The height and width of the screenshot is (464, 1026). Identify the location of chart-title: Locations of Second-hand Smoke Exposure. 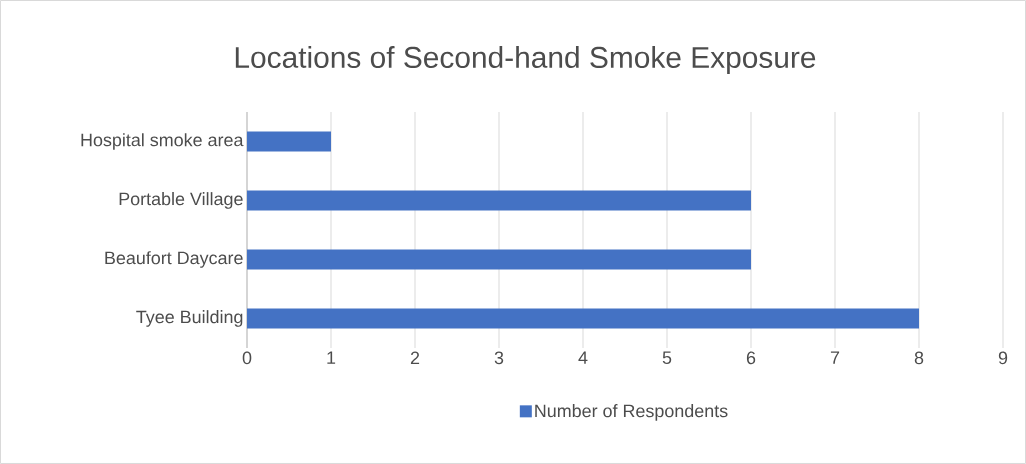
(525, 60).